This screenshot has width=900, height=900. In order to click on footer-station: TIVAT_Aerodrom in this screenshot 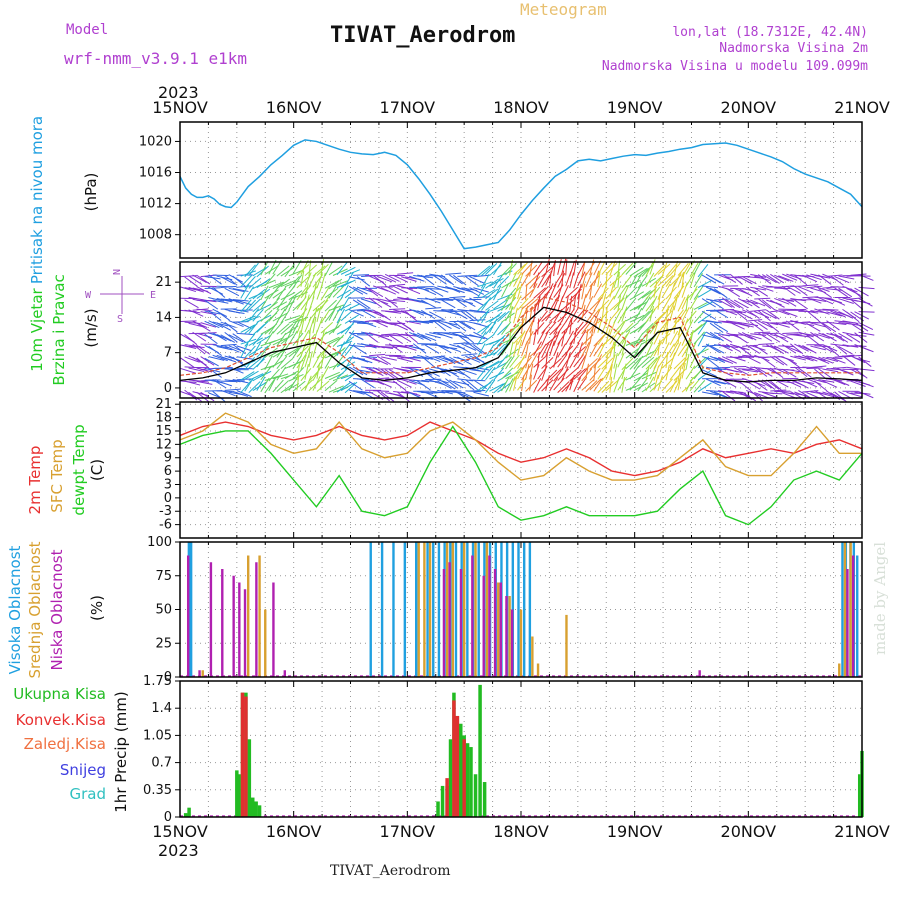, I will do `click(390, 871)`.